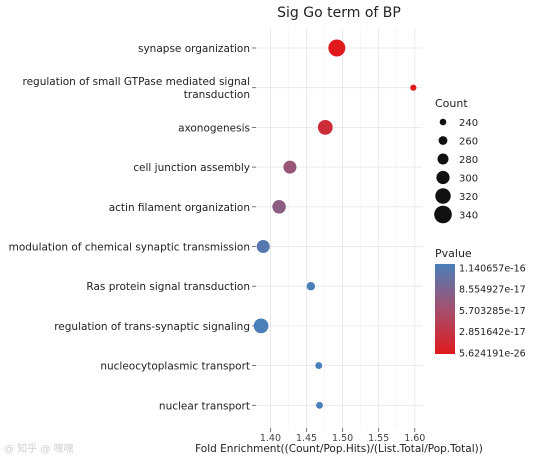 This screenshot has width=537, height=461. Describe the element at coordinates (453, 253) in the screenshot. I see `color-legend-title: Pvalue` at that location.